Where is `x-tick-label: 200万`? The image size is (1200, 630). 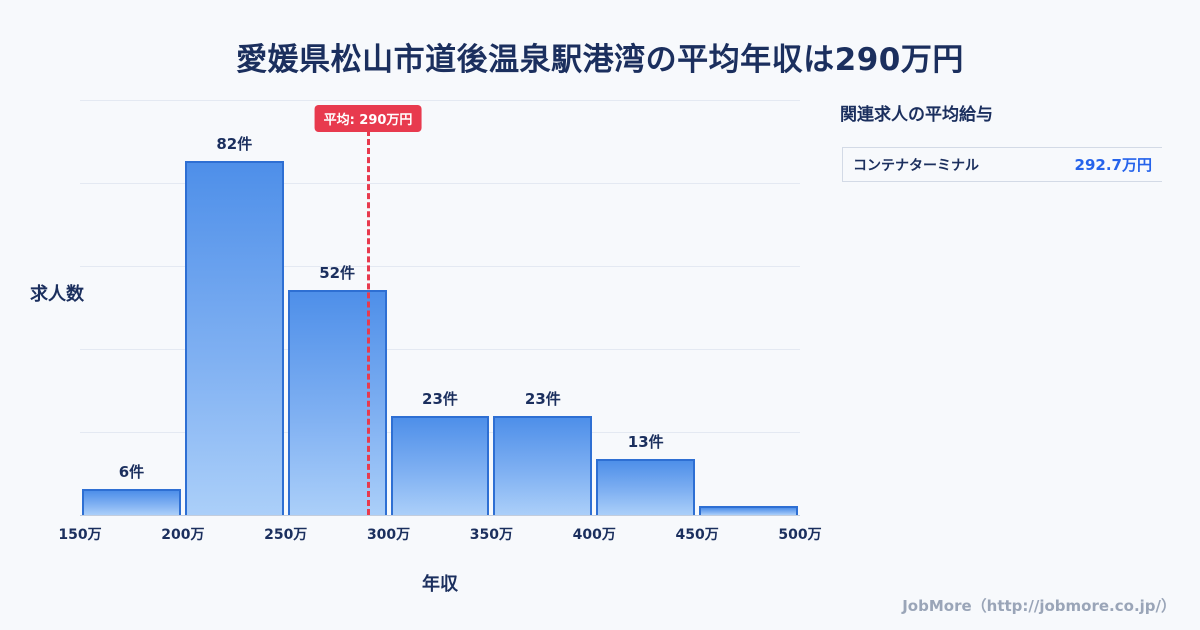 x-tick-label: 200万 is located at coordinates (183, 535).